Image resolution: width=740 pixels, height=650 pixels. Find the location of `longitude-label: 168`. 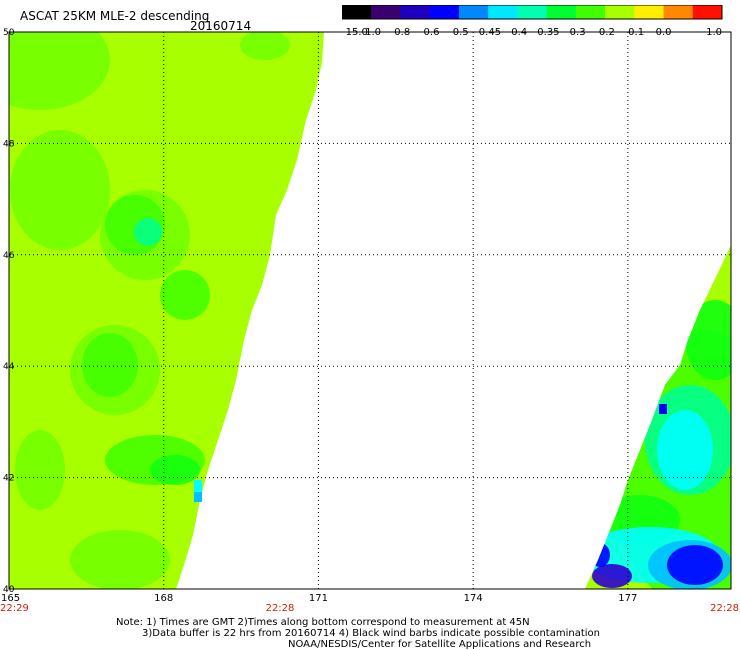

longitude-label: 168 is located at coordinates (163, 598).